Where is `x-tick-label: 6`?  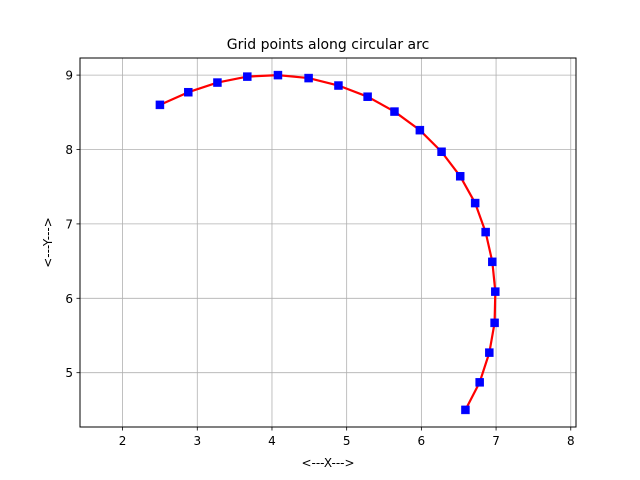
x-tick-label: 6 is located at coordinates (422, 441).